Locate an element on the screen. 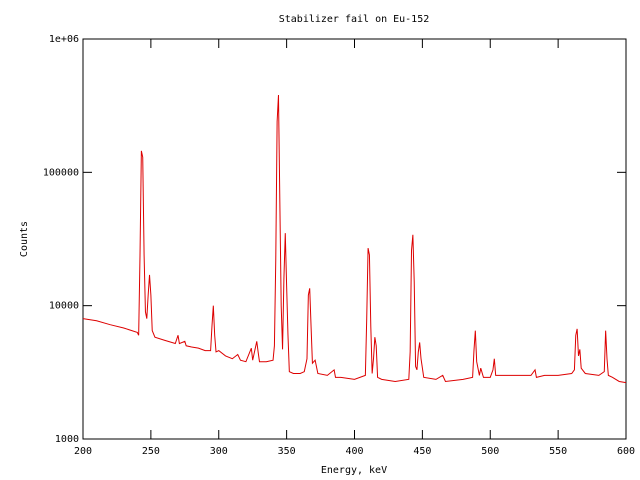 The height and width of the screenshot is (480, 640). x-tick-label: 300 is located at coordinates (219, 451).